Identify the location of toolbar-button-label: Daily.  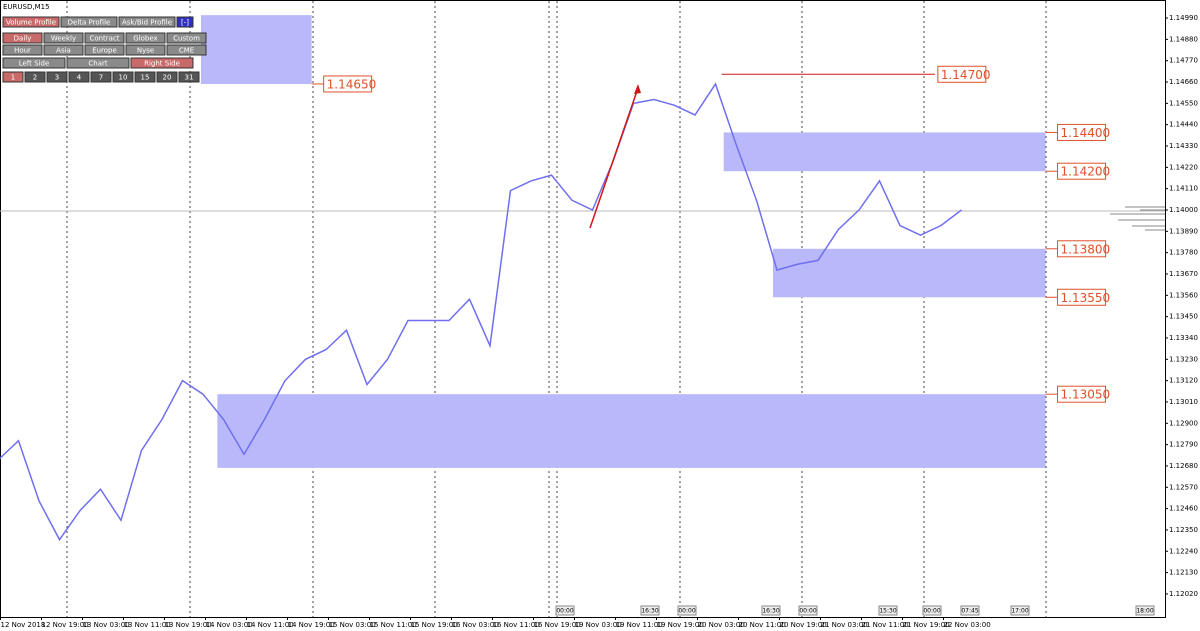
(23, 39).